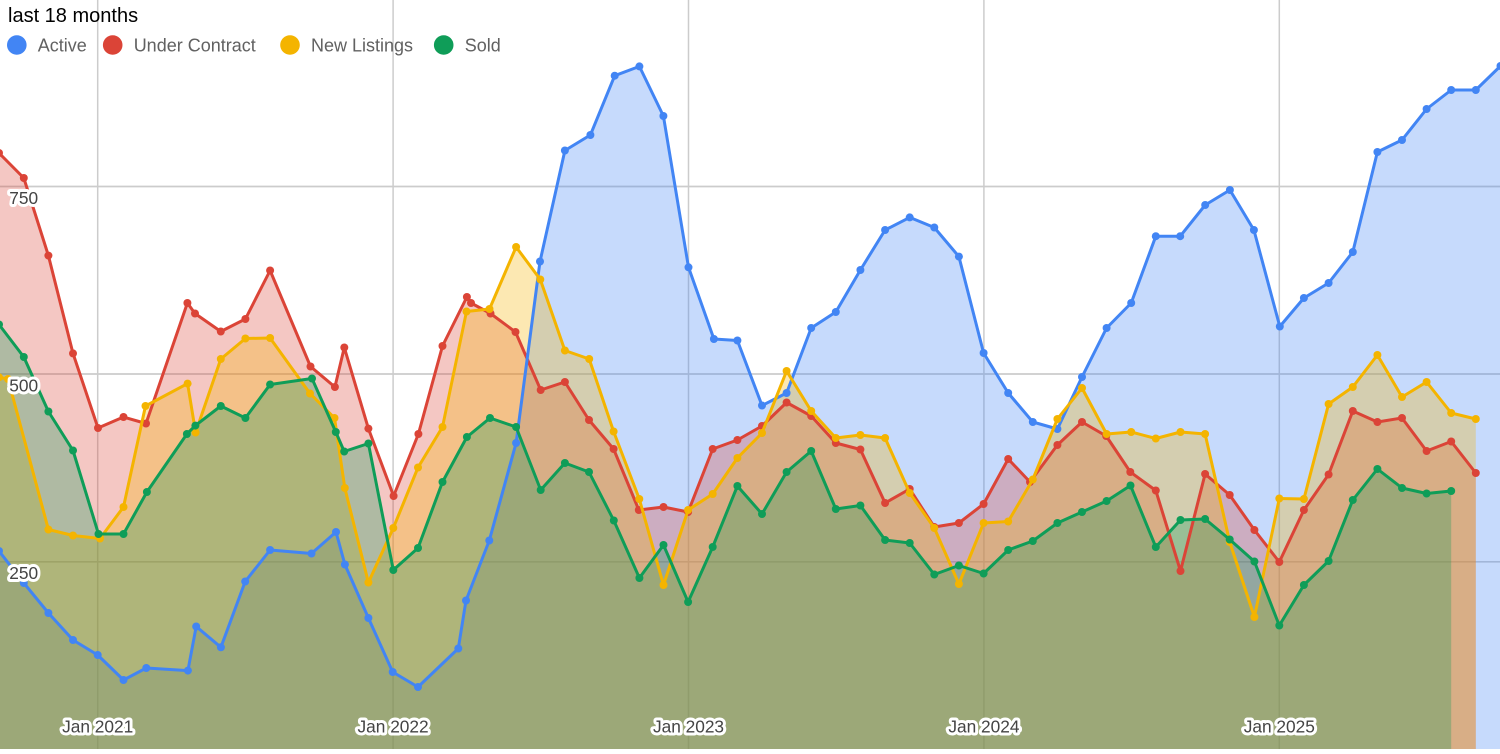 Image resolution: width=1500 pixels, height=754 pixels. What do you see at coordinates (688, 727) in the screenshot?
I see `svg-text: Jan 2023` at bounding box center [688, 727].